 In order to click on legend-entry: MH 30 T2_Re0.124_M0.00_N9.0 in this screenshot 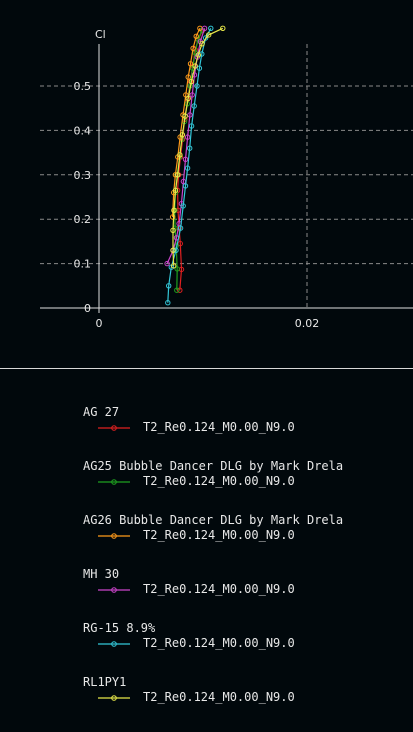, I will do `click(206, 587)`.